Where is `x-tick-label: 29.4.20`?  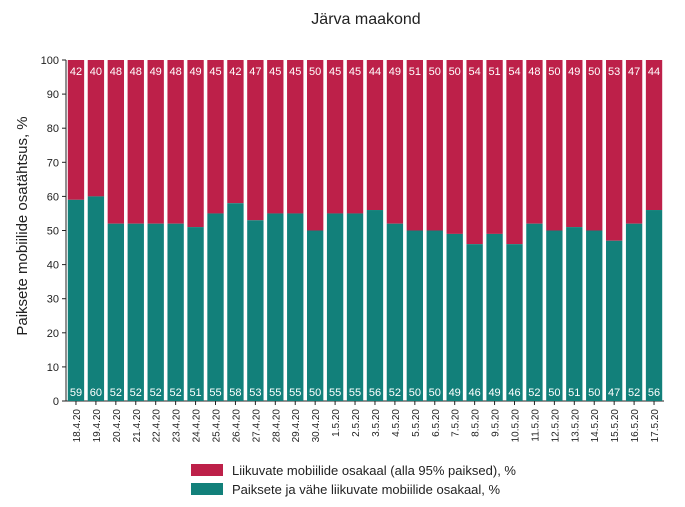
x-tick-label: 29.4.20 is located at coordinates (296, 426).